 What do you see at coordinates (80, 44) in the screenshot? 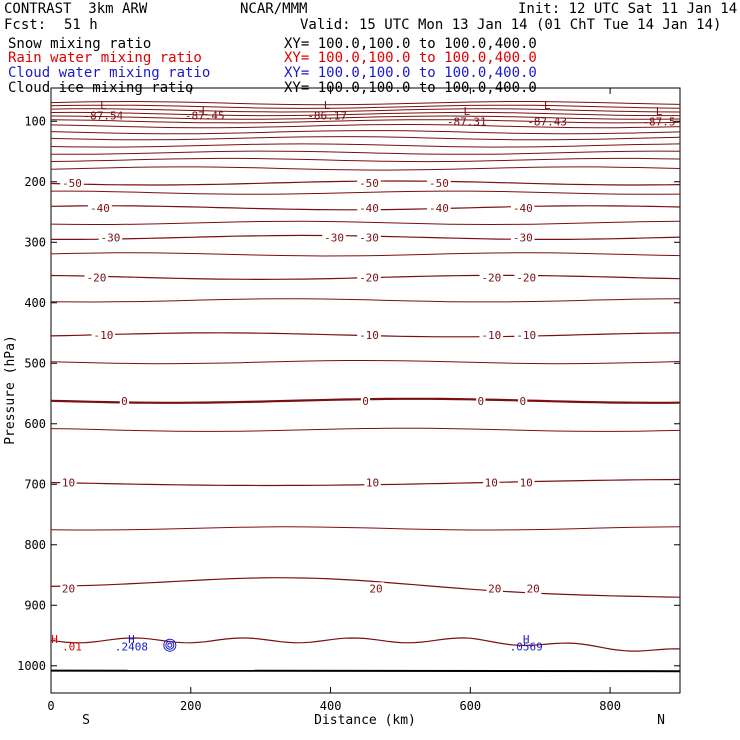
I see `legend-name-snow: Snow mixing ratio` at bounding box center [80, 44].